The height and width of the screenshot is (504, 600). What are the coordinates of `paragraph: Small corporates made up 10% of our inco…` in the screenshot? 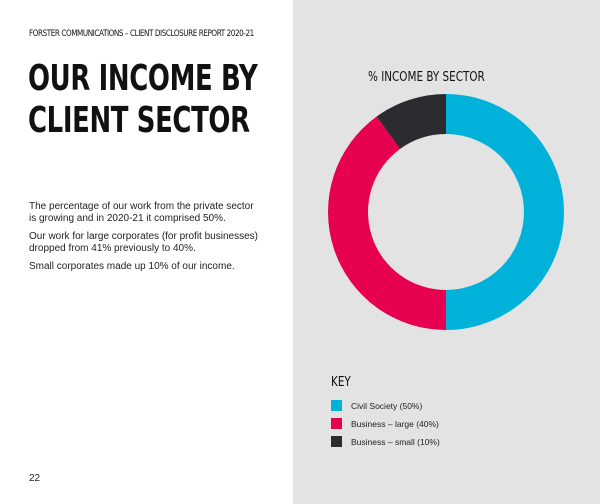 It's located at (132, 266).